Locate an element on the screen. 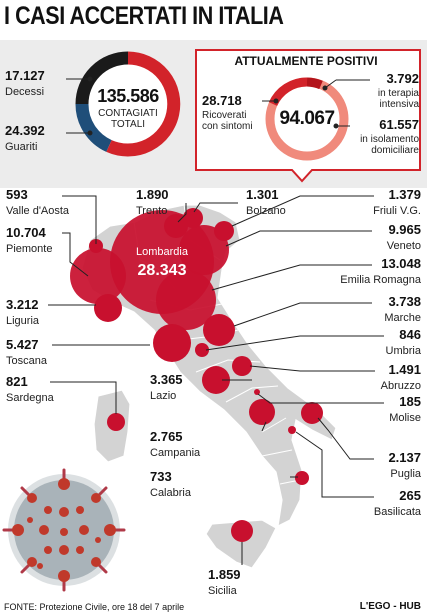 This screenshot has width=427, height=615. bubble-marche is located at coordinates (219, 330).